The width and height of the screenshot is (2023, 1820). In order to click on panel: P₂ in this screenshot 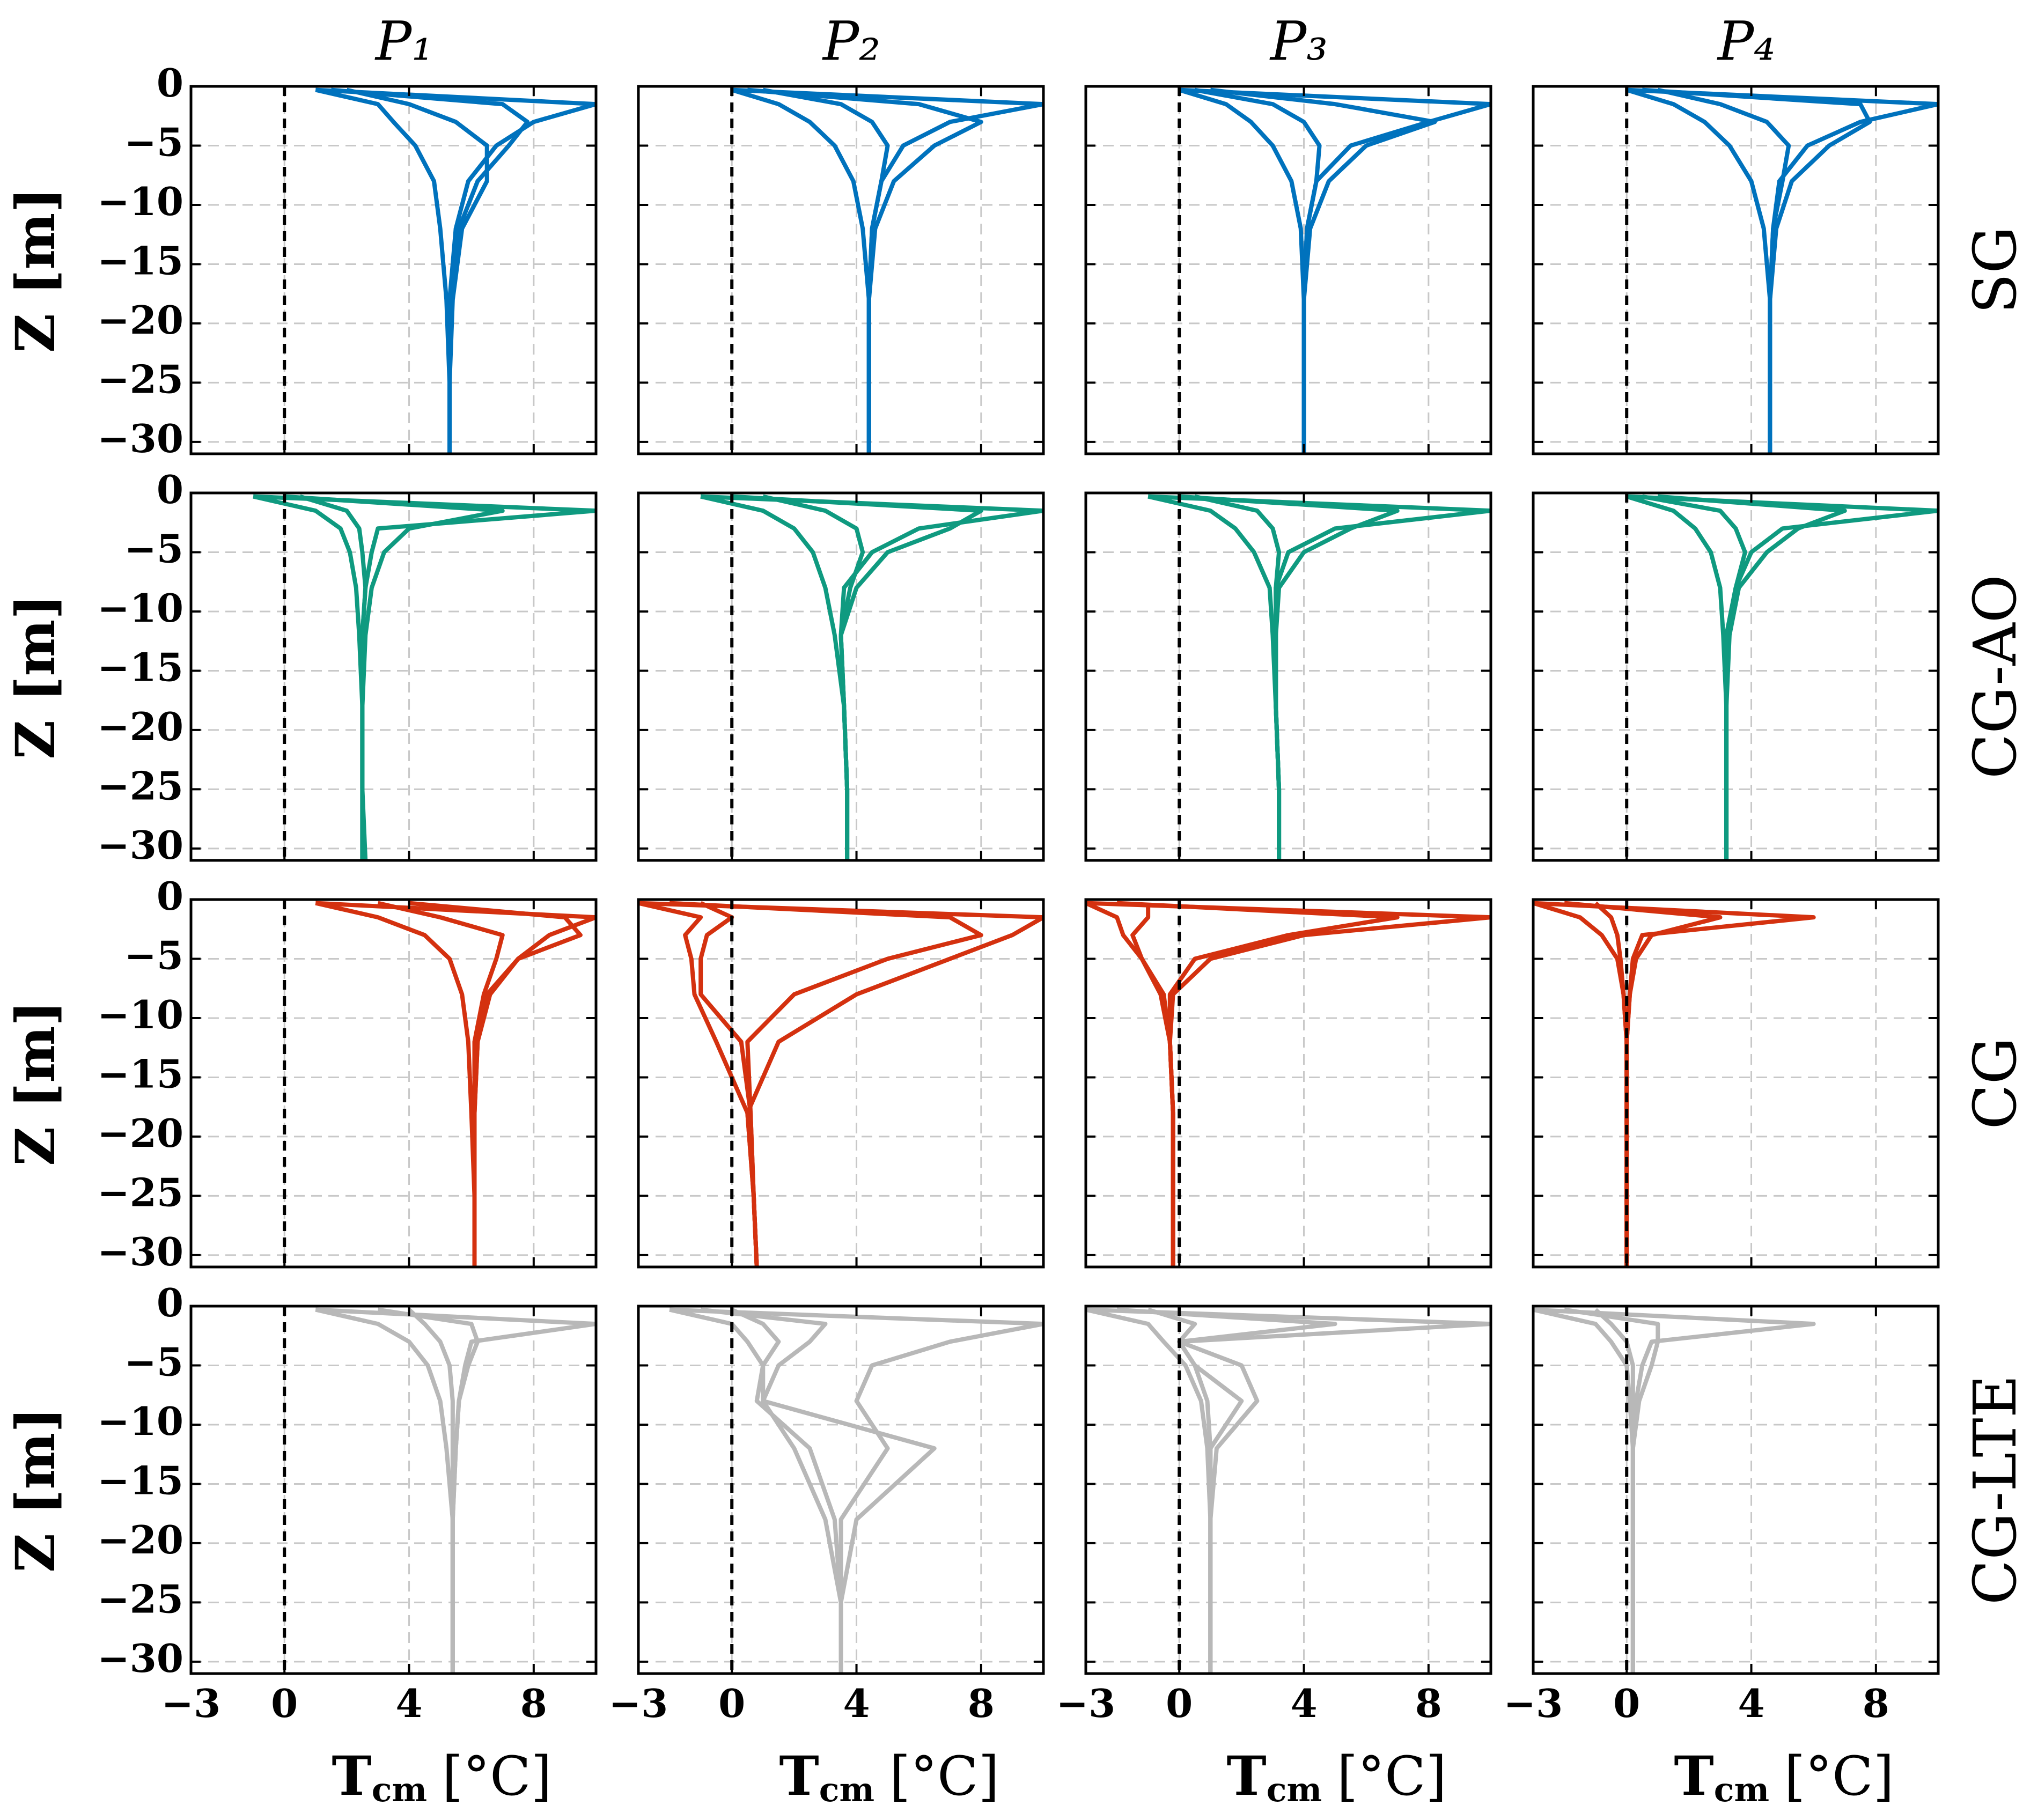, I will do `click(841, 232)`.